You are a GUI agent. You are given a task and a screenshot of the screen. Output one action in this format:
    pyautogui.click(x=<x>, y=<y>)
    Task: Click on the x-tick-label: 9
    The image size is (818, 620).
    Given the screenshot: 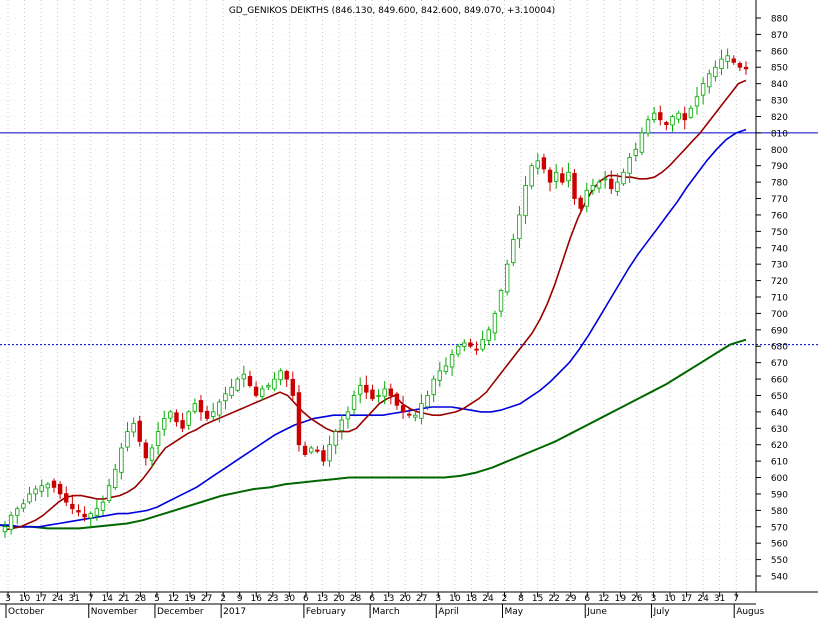 What is the action you would take?
    pyautogui.click(x=240, y=599)
    